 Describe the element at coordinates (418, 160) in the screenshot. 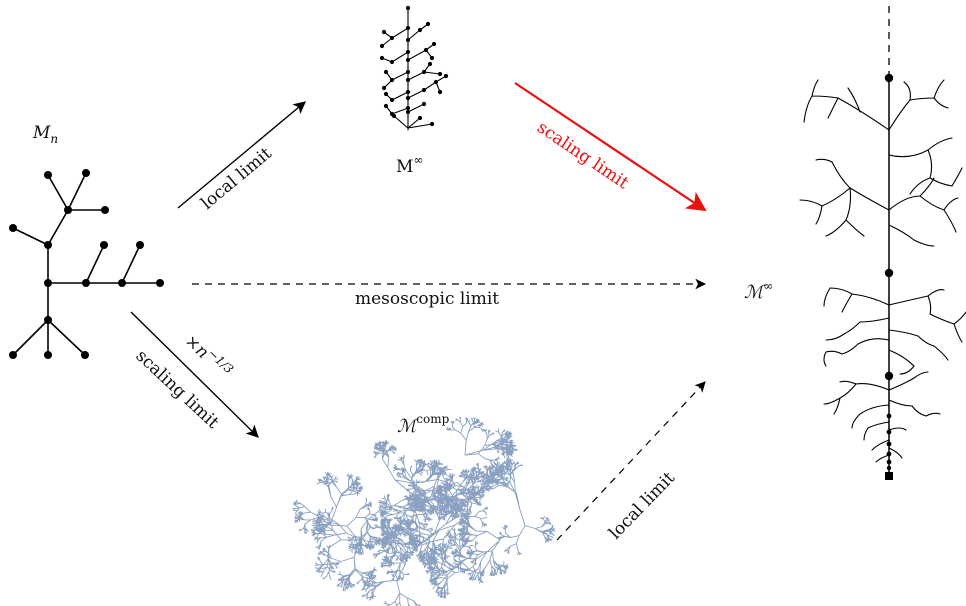

I see `local-infinite-label-sup: ∞` at that location.